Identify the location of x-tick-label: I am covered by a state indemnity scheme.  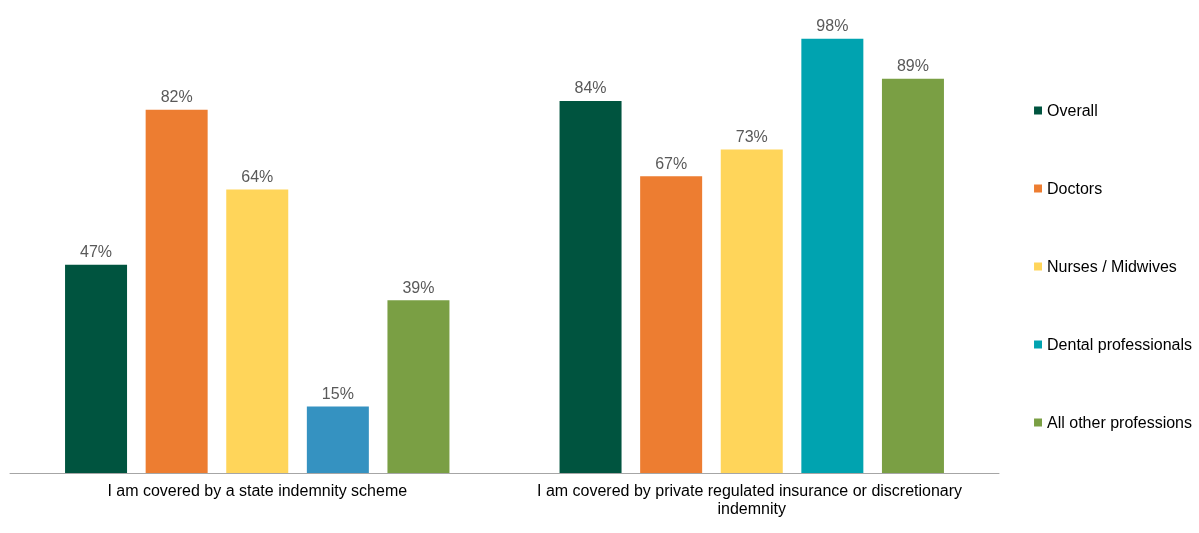
(257, 490).